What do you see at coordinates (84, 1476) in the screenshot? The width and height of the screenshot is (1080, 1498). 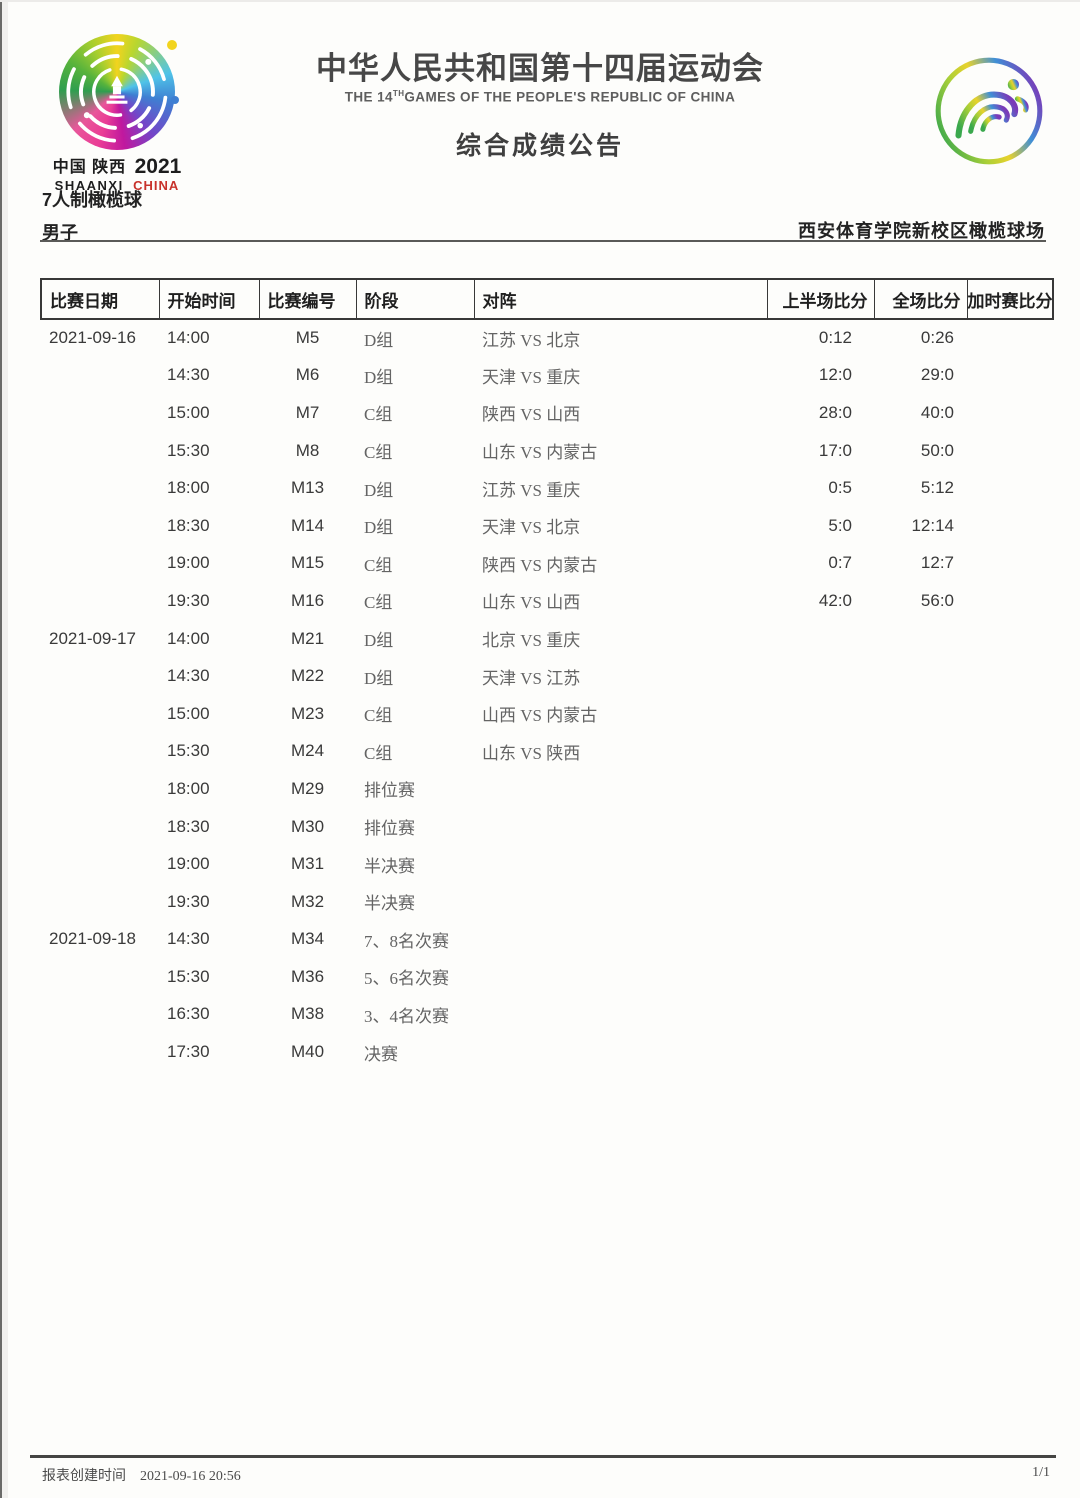 I see `report-created-label: 报表创建时间` at bounding box center [84, 1476].